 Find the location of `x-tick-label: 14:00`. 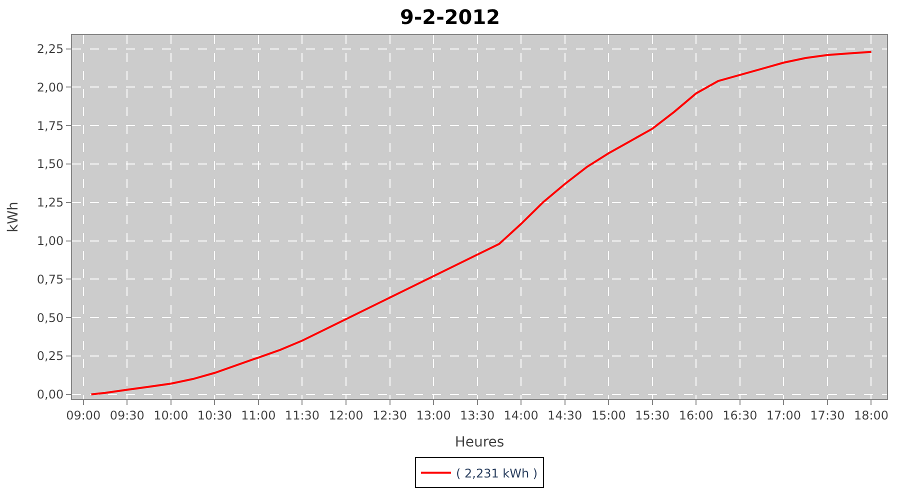

x-tick-label: 14:00 is located at coordinates (521, 415).